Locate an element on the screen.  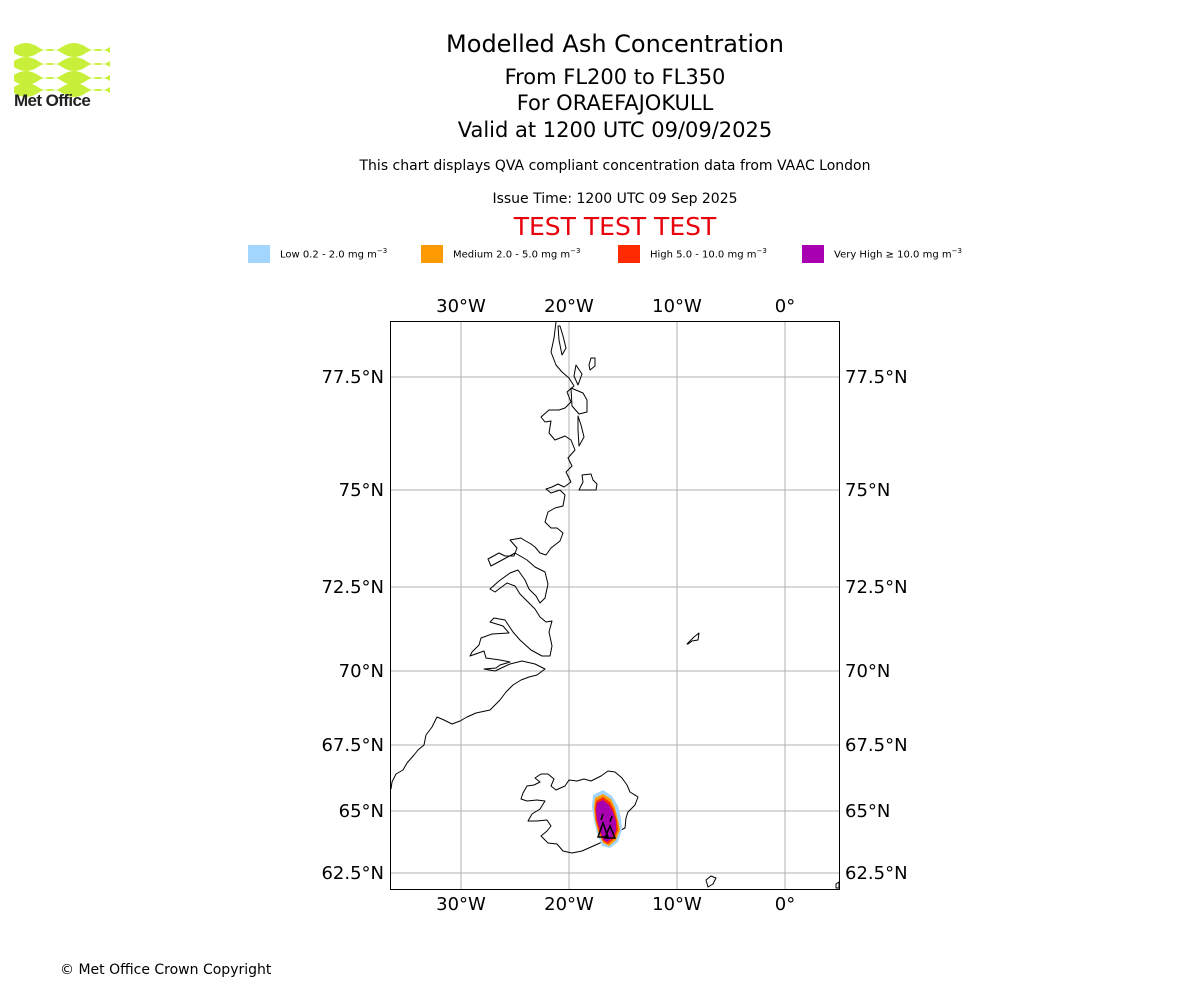
test-banner: TEST TEST TEST is located at coordinates (615, 226).